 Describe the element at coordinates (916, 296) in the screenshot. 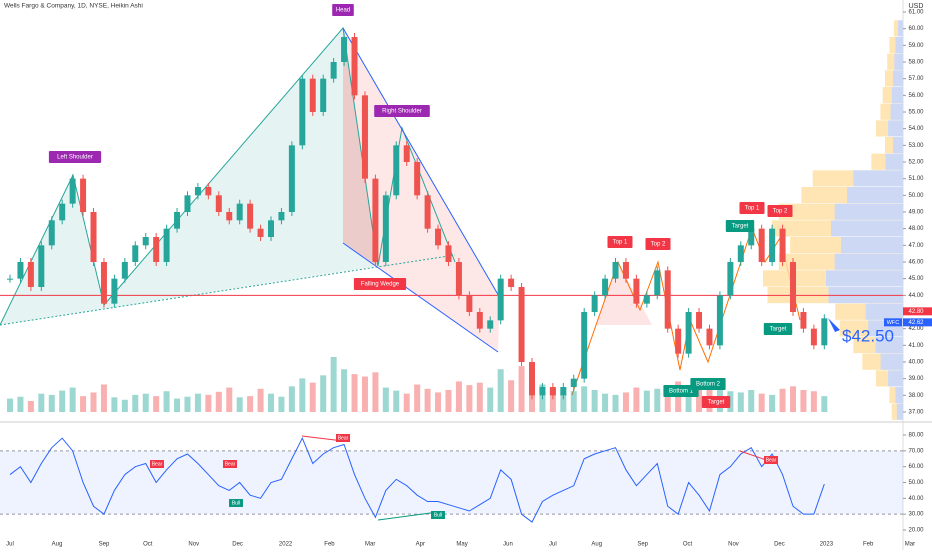

I see `y-tick-label: 44.00` at that location.